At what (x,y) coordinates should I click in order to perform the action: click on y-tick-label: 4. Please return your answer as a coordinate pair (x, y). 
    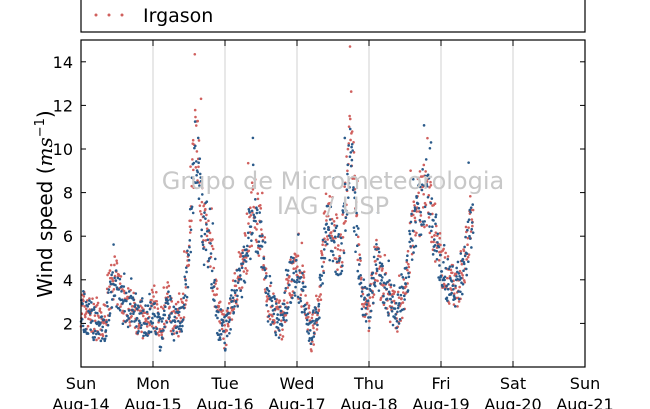
    Looking at the image, I should click on (68, 280).